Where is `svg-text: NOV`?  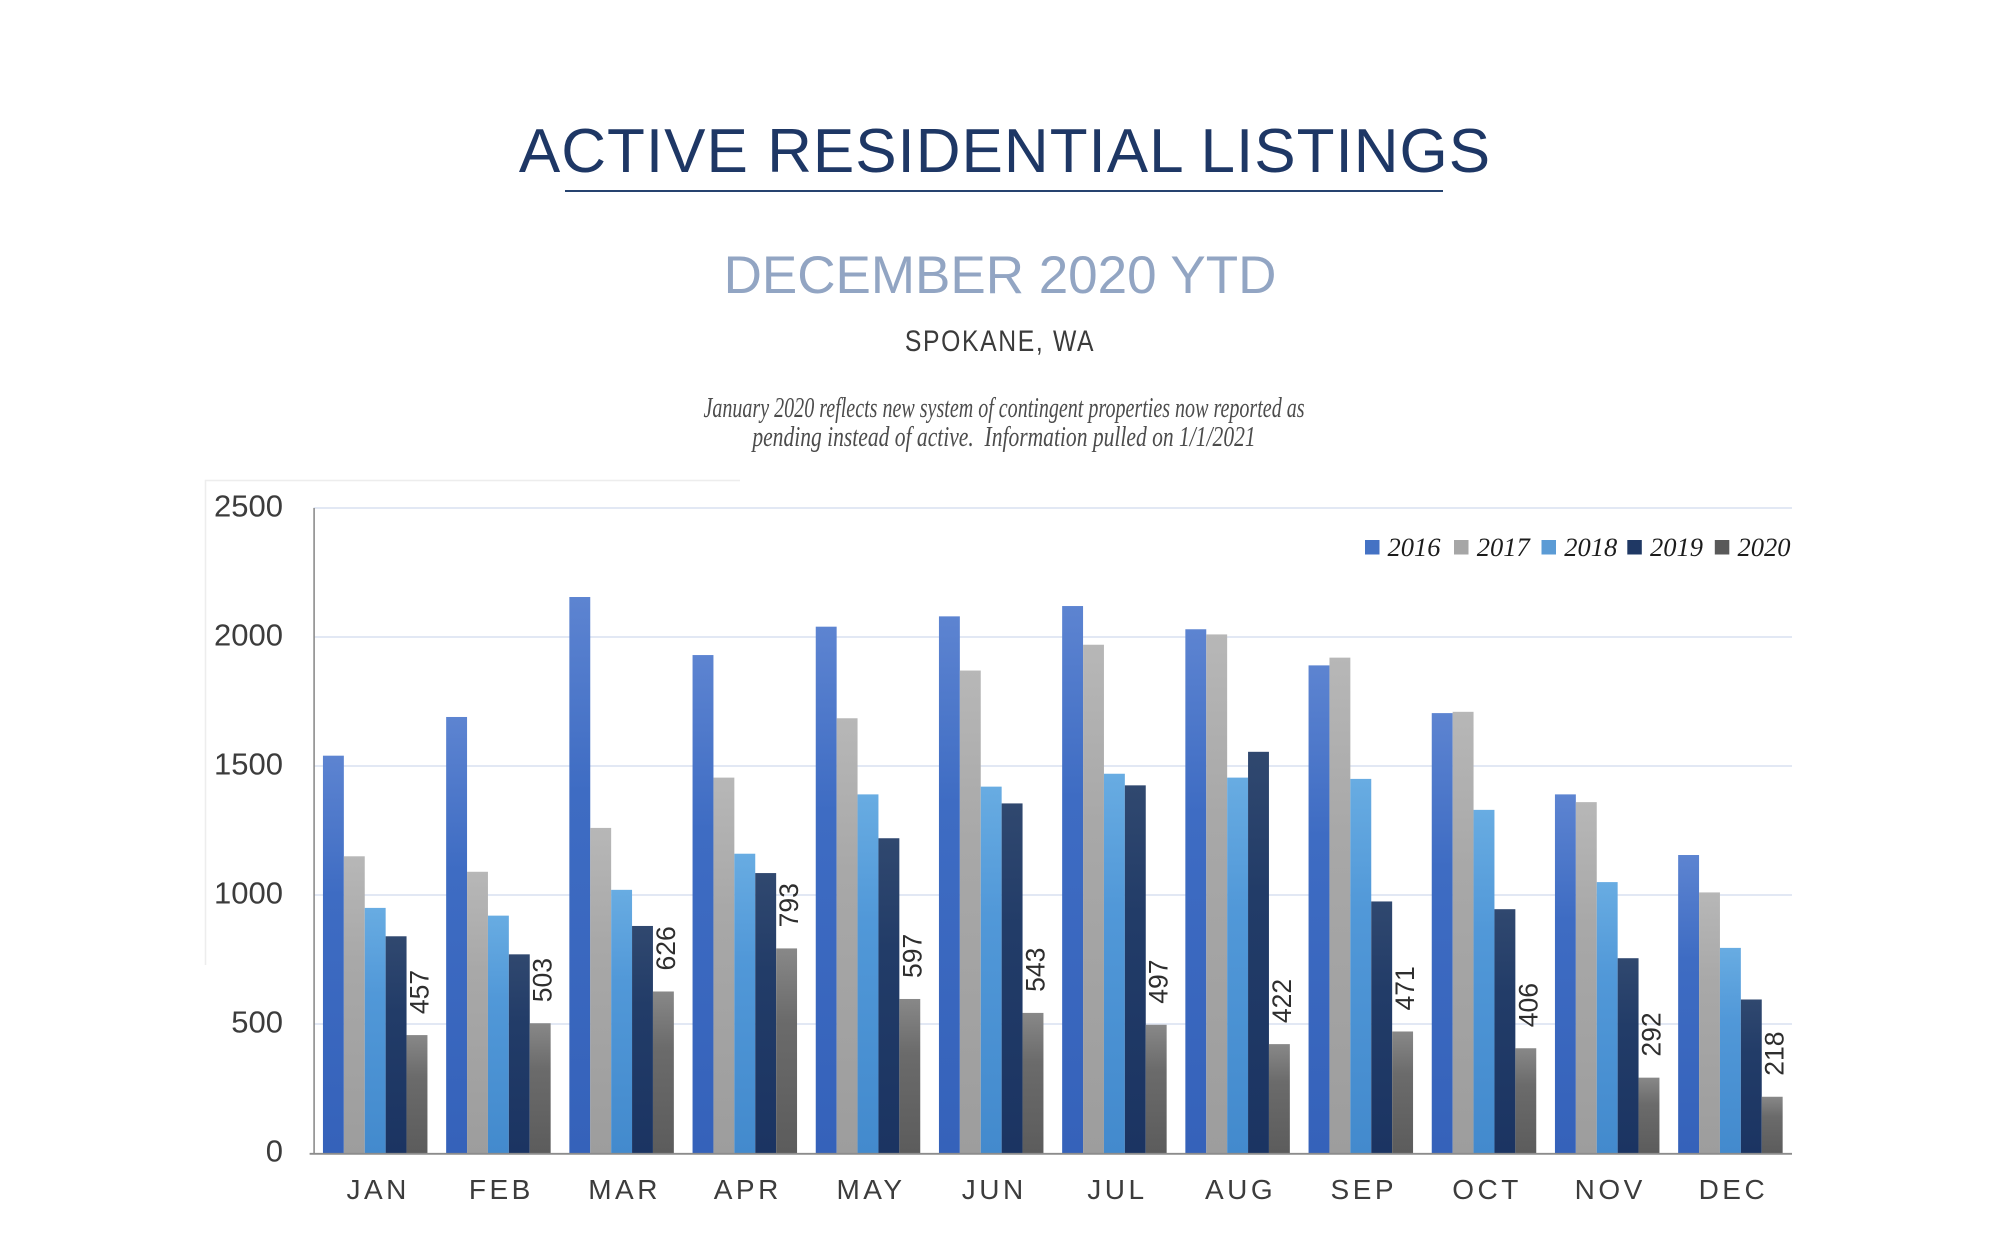
svg-text: NOV is located at coordinates (1610, 1189).